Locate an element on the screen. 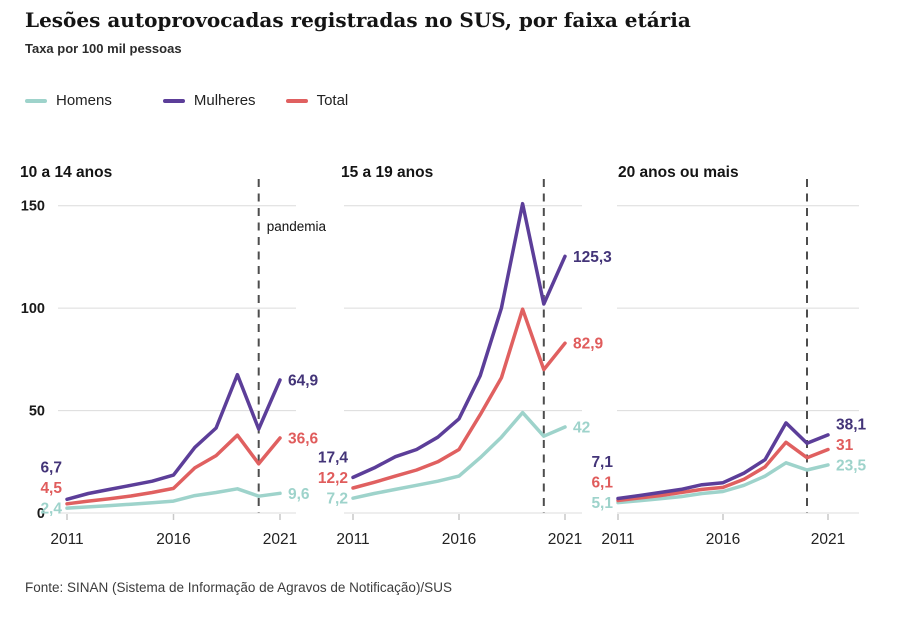 This screenshot has width=897, height=629. value-label-start: 2,4 is located at coordinates (51, 509).